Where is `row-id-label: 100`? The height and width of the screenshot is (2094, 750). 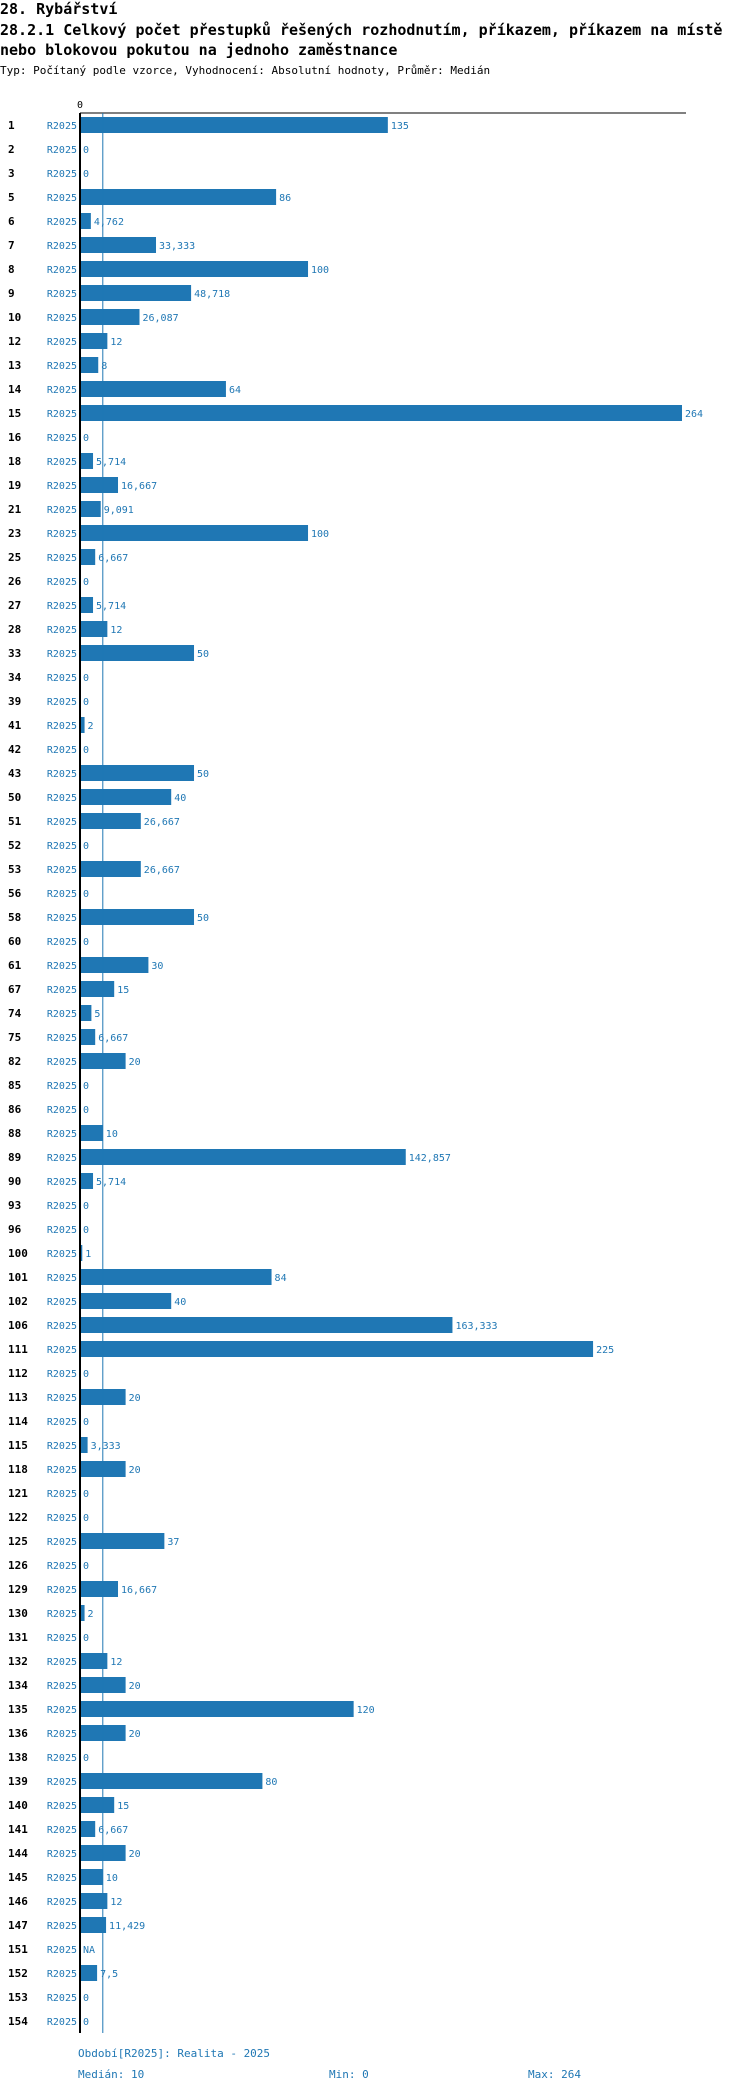 row-id-label: 100 is located at coordinates (18, 1253).